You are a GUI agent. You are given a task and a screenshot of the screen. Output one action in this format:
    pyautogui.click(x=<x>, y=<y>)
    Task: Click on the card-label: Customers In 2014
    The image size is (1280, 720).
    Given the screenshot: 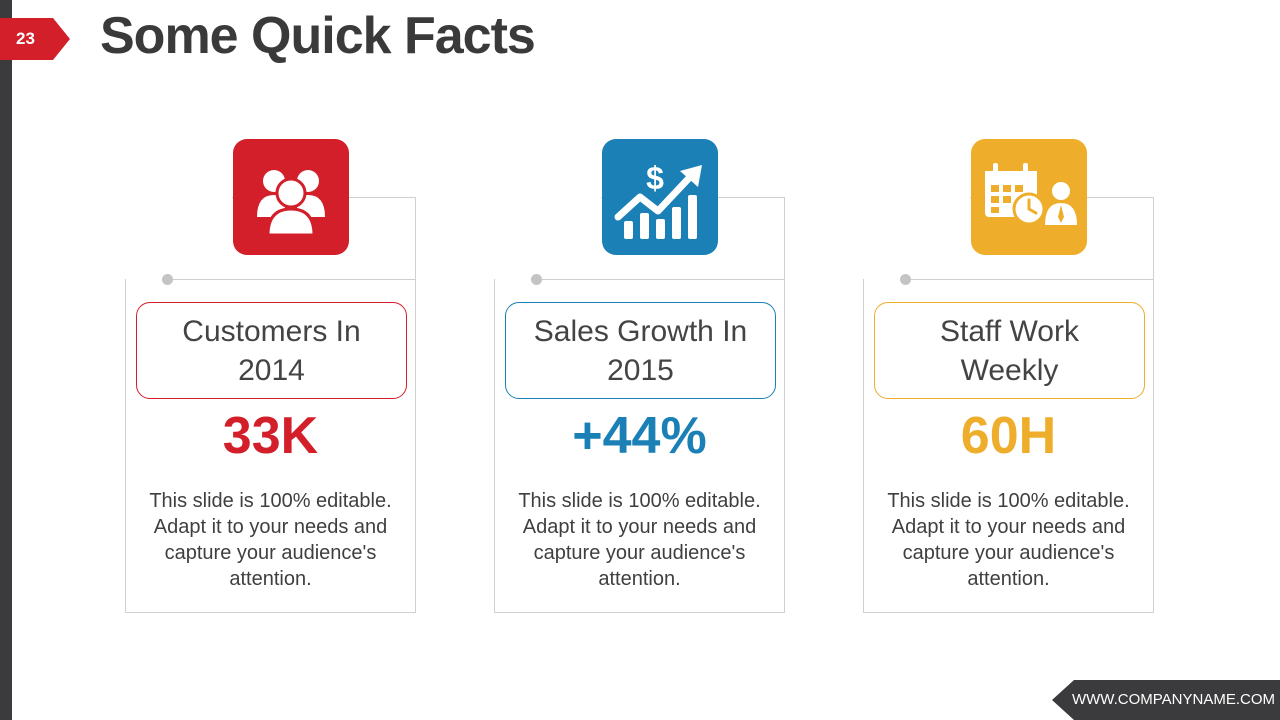 What is the action you would take?
    pyautogui.click(x=271, y=350)
    